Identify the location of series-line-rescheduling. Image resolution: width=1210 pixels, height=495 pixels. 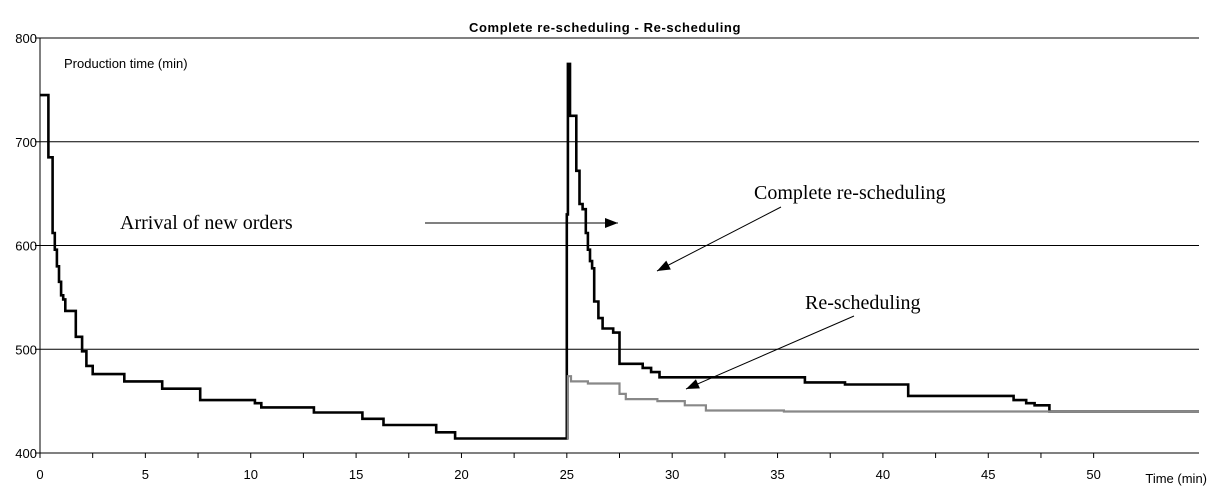
(882, 407).